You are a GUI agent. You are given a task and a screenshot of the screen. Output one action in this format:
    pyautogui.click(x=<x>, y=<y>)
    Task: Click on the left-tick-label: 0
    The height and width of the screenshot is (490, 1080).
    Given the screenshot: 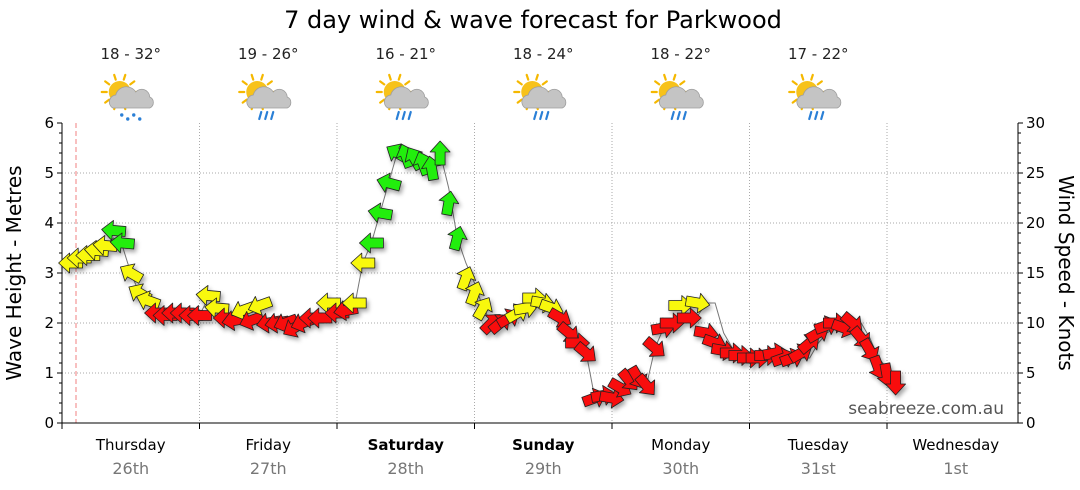 What is the action you would take?
    pyautogui.click(x=49, y=423)
    